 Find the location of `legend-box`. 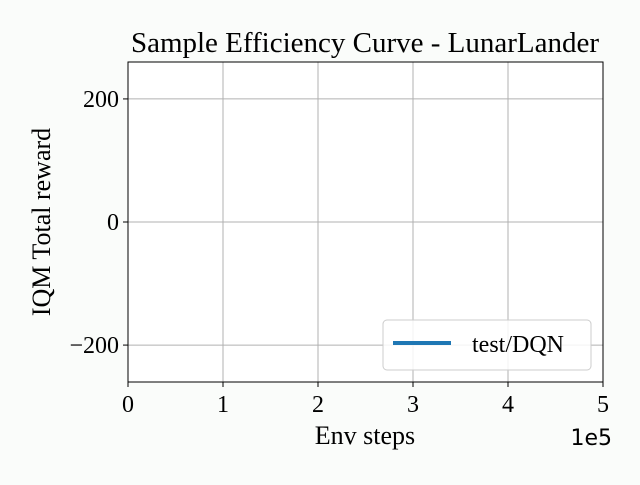

legend-box is located at coordinates (487, 345).